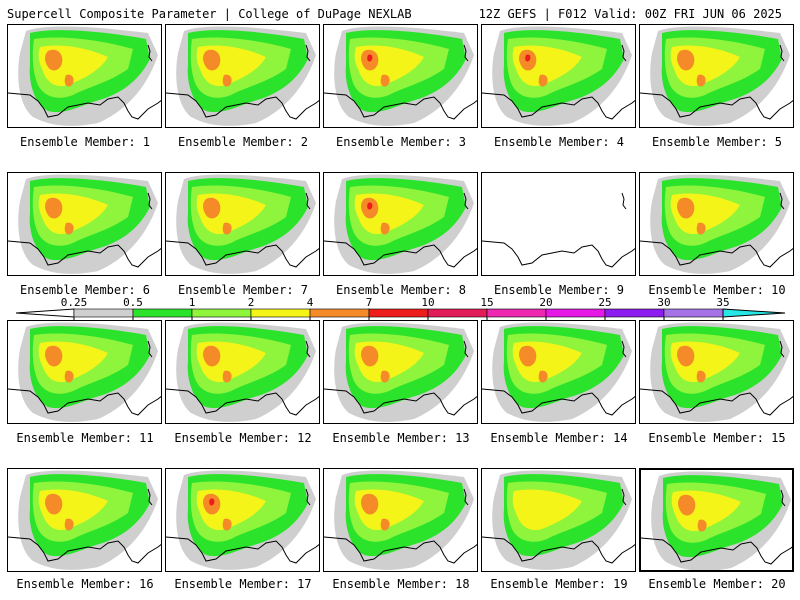 This screenshot has height=600, width=800. I want to click on member-caption: Ensemble Member: 9, so click(559, 290).